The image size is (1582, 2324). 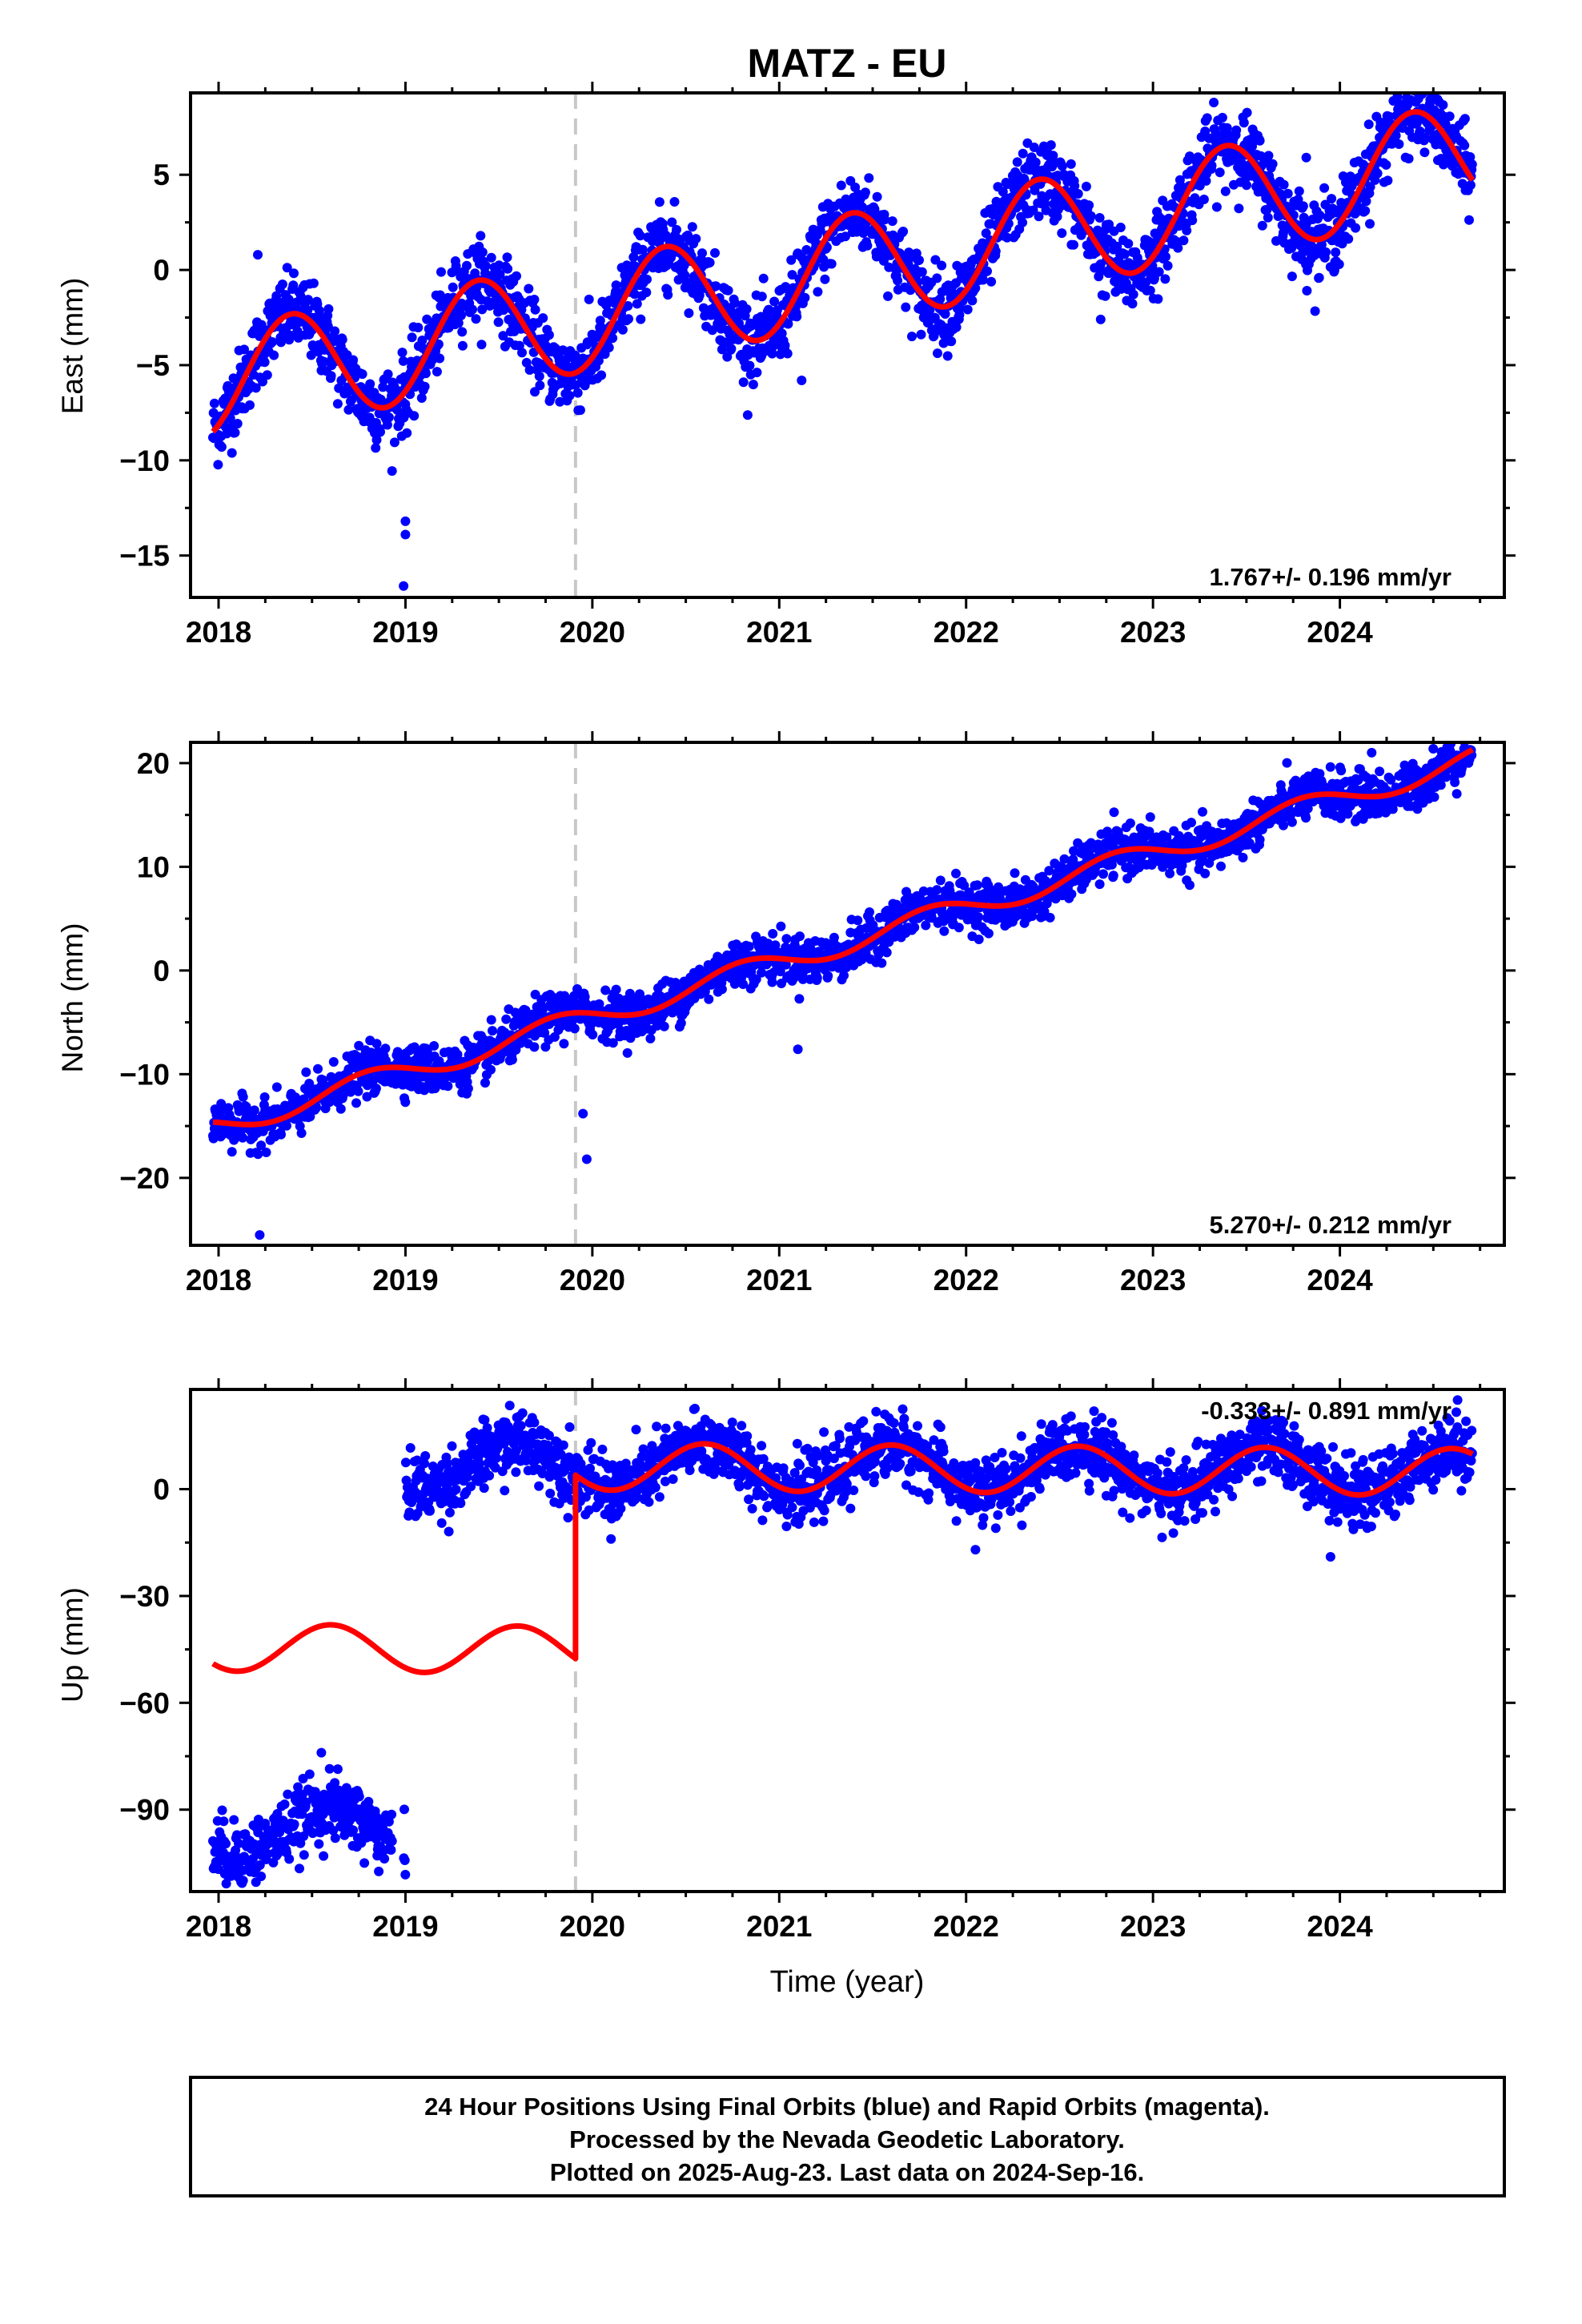 What do you see at coordinates (405, 534) in the screenshot?
I see `east-outlier-point` at bounding box center [405, 534].